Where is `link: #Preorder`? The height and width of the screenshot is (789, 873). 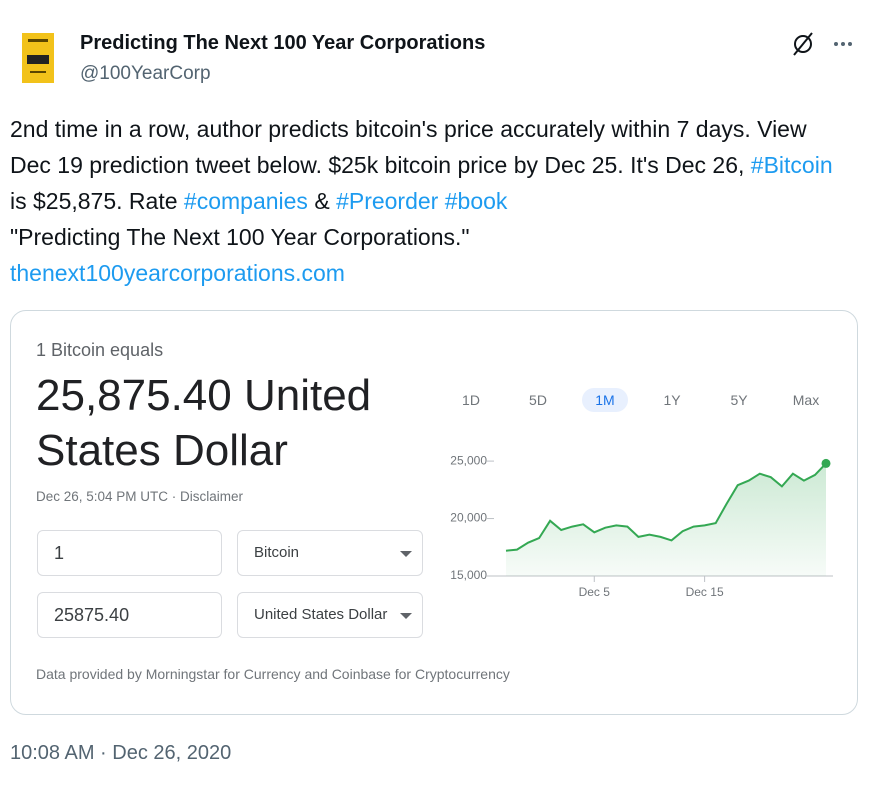 link: #Preorder is located at coordinates (387, 201).